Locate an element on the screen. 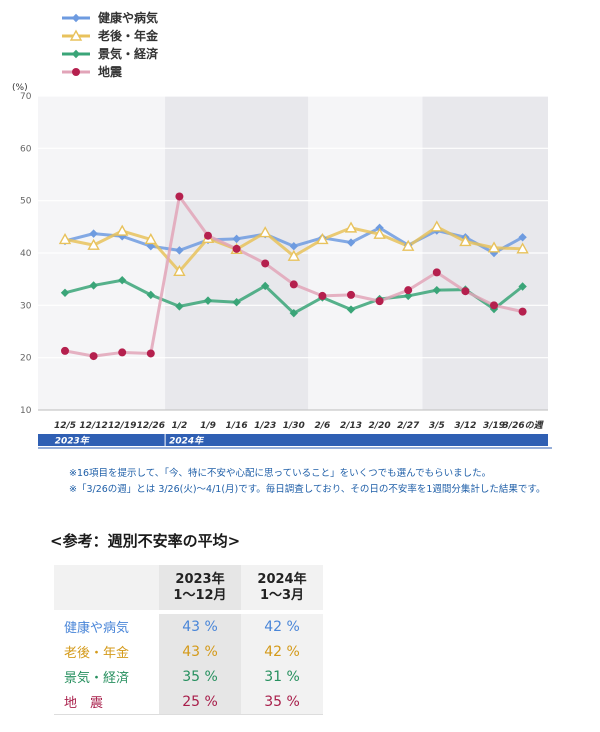  x-tick-label: 1/30 is located at coordinates (294, 426).